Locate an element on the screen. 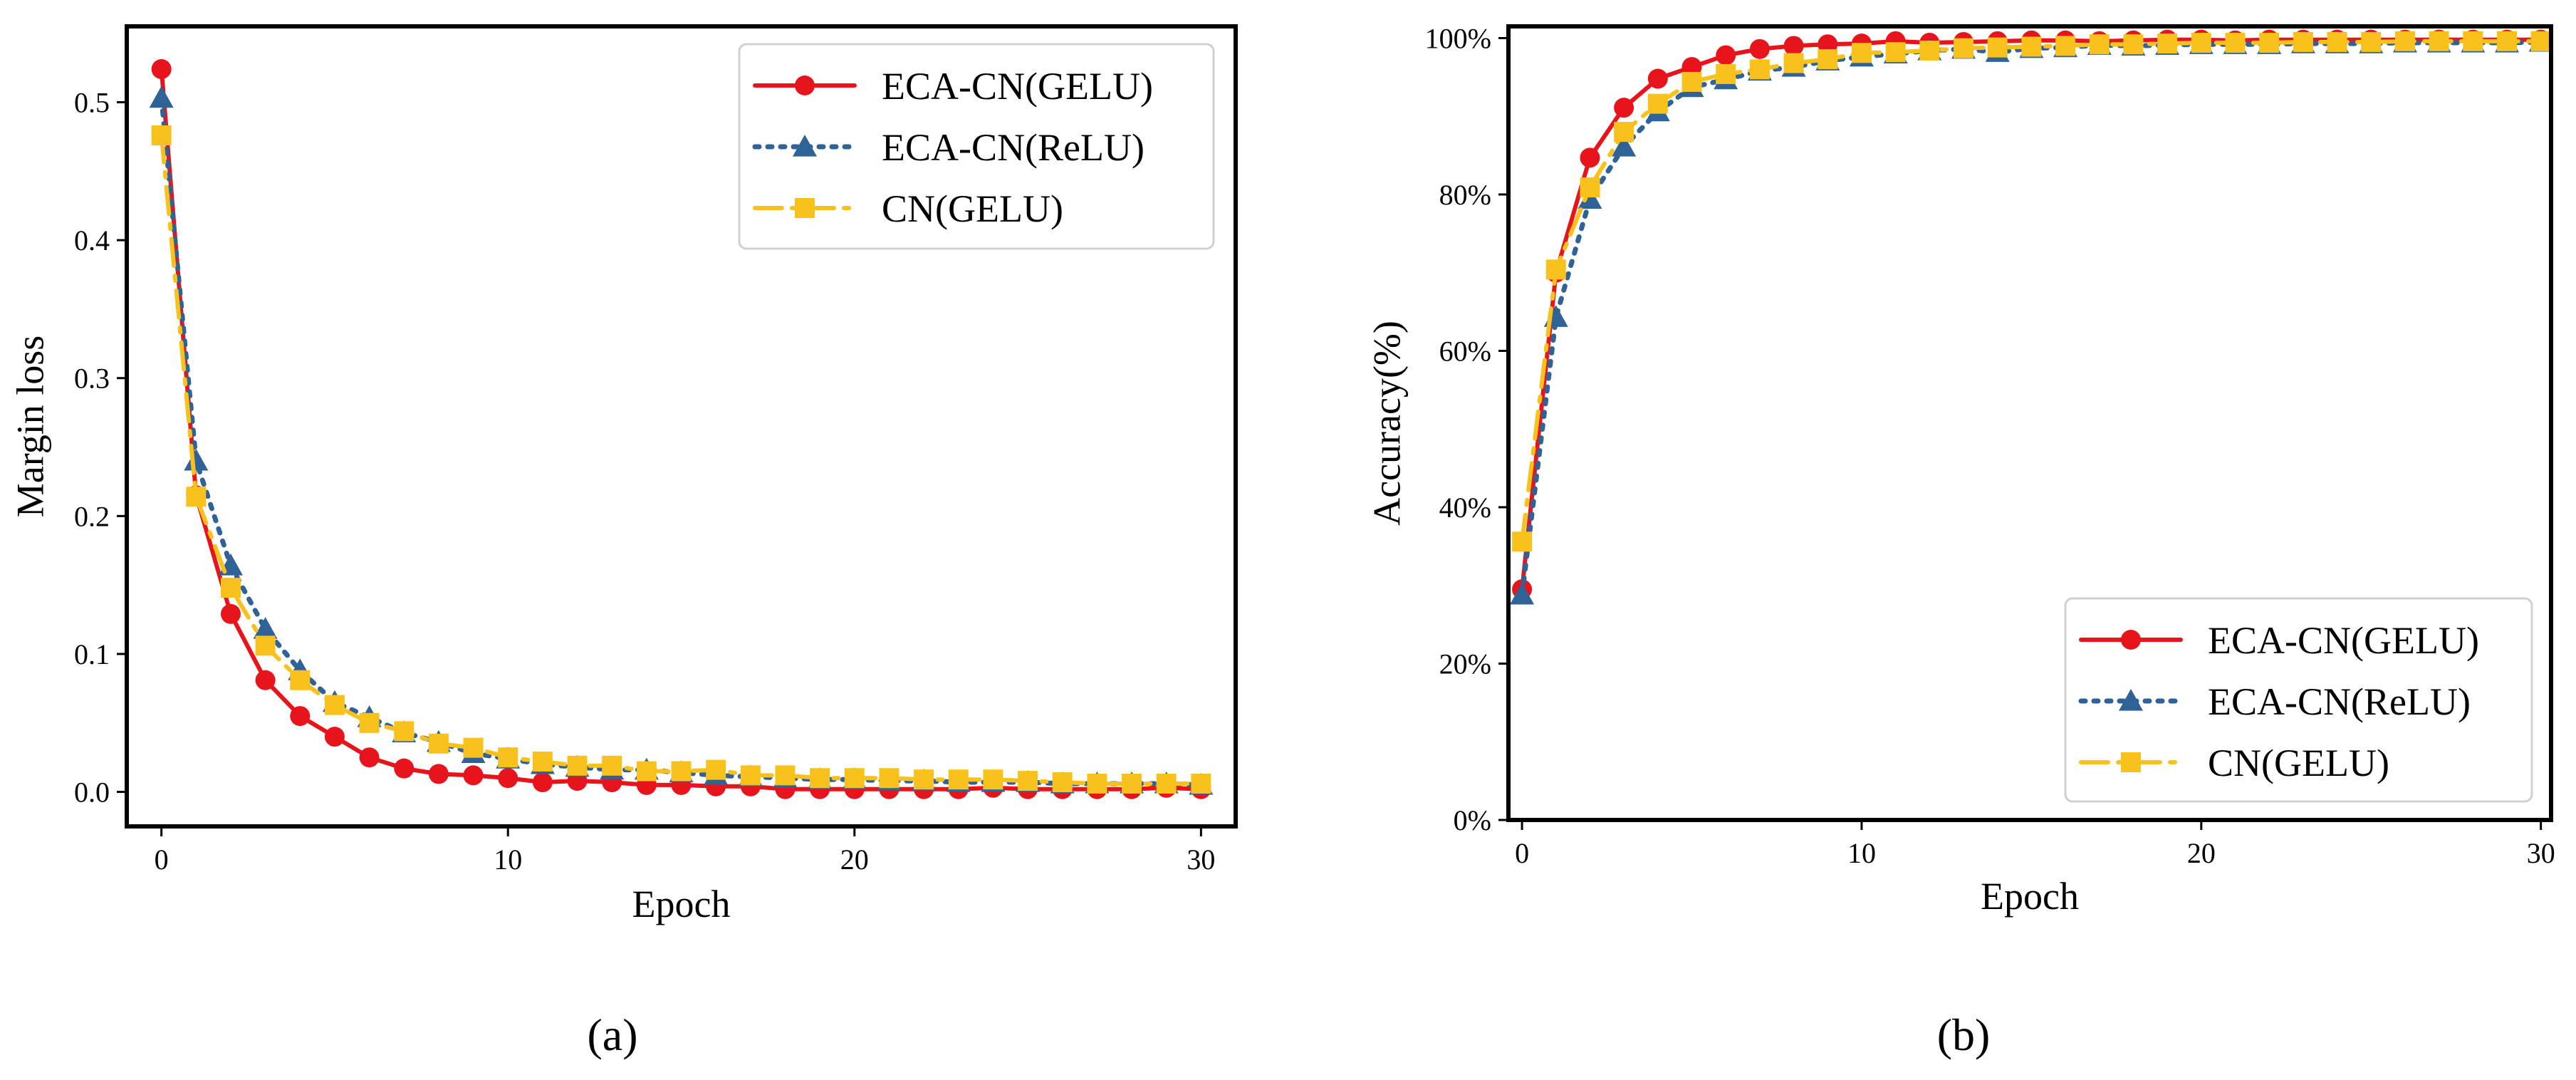 This screenshot has height=1080, width=2576. y-tick-label-b-0: 0% is located at coordinates (1472, 820).